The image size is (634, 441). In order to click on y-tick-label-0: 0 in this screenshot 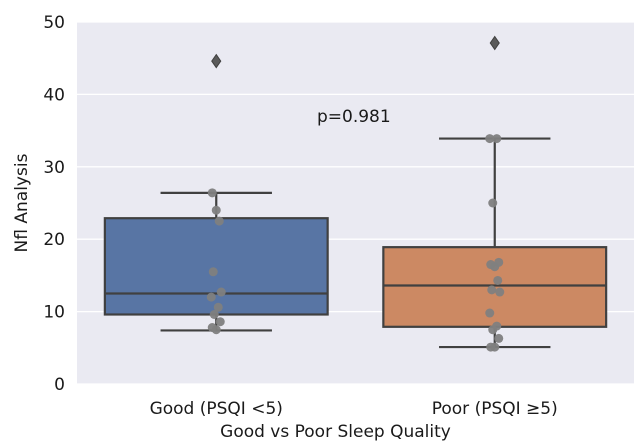, I will do `click(59, 385)`.